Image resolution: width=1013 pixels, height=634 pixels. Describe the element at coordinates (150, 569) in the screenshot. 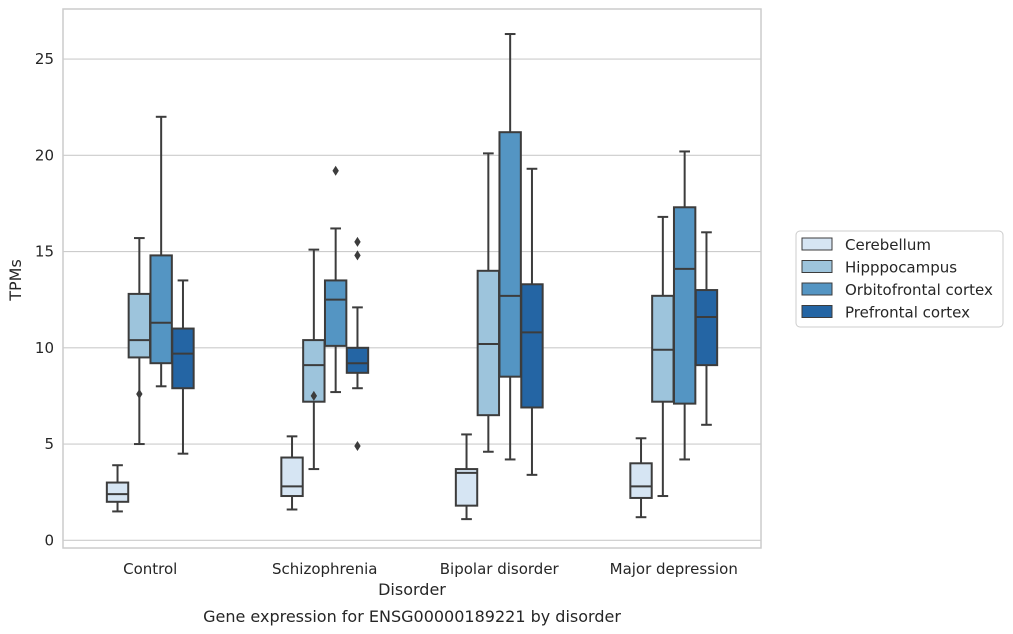

I see `x-tick-label: Control` at that location.